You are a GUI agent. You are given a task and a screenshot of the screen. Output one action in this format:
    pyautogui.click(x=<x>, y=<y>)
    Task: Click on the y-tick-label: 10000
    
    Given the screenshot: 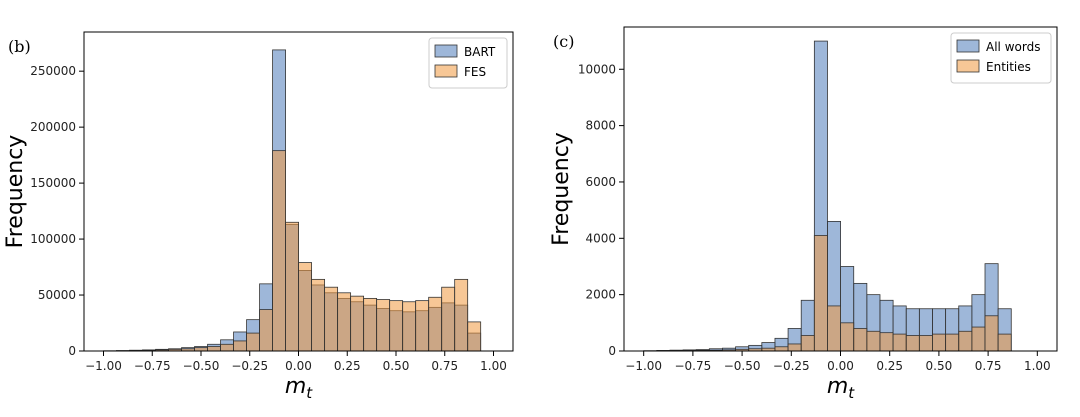 What is the action you would take?
    pyautogui.click(x=597, y=69)
    